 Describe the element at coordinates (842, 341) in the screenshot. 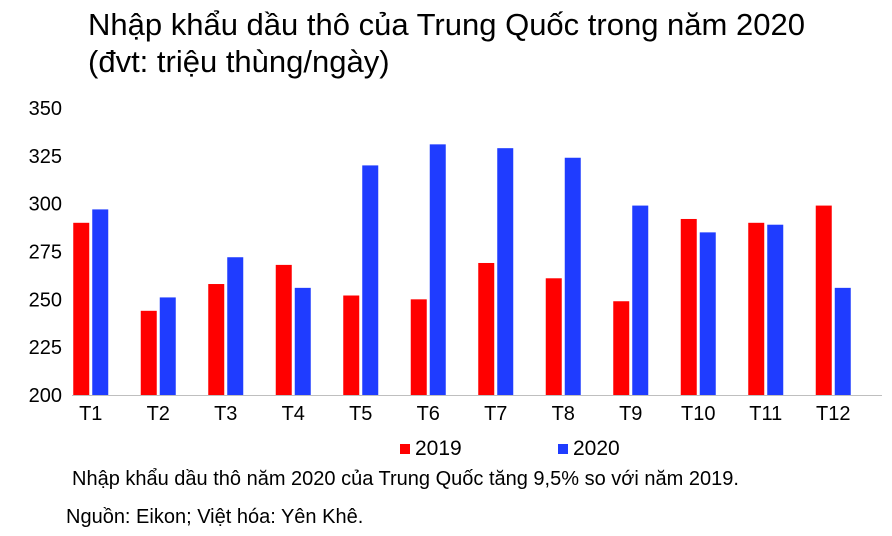

I see `bar-2020-T12` at that location.